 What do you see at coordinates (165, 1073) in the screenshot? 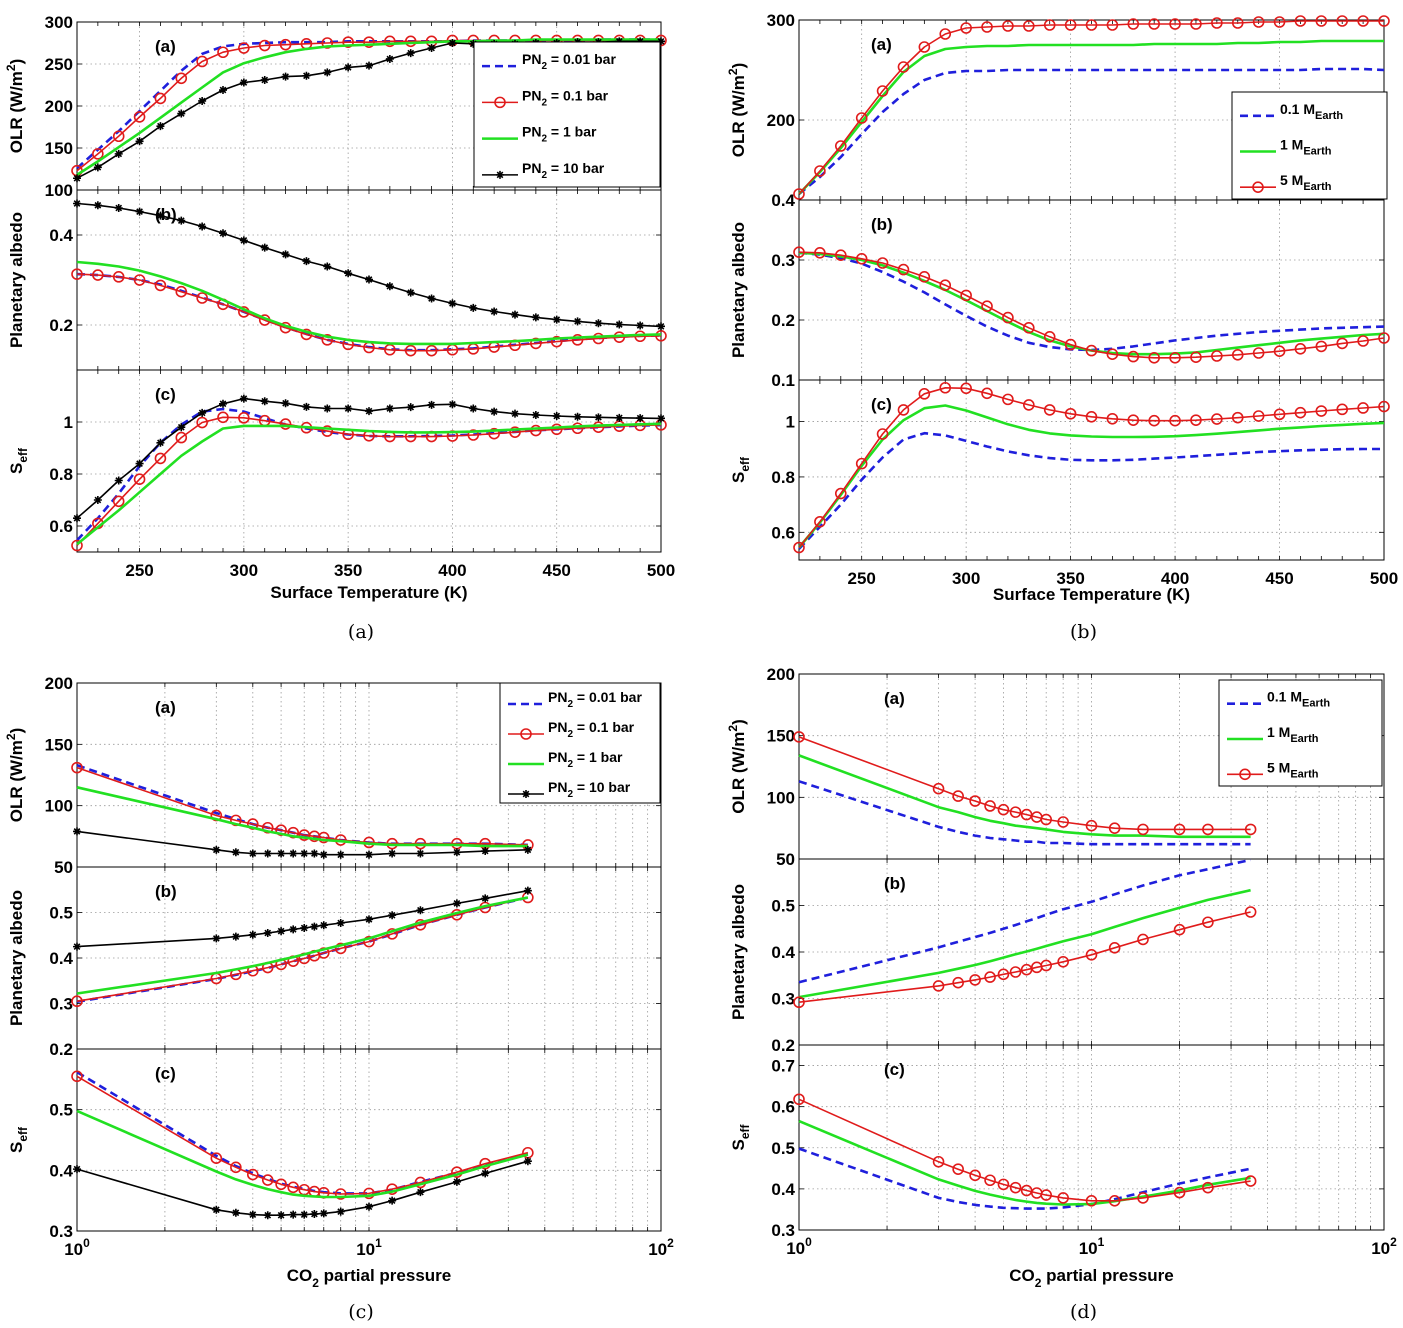
I see `subplot-label: (c)` at bounding box center [165, 1073].